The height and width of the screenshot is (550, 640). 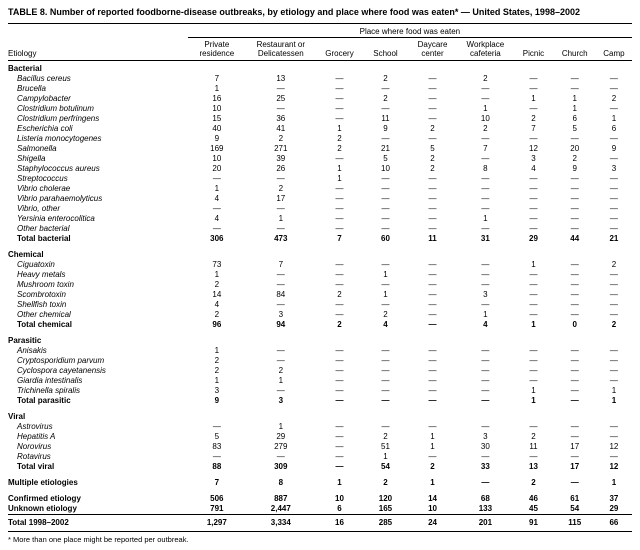 What do you see at coordinates (281, 324) in the screenshot?
I see `value-cell: 94` at bounding box center [281, 324].